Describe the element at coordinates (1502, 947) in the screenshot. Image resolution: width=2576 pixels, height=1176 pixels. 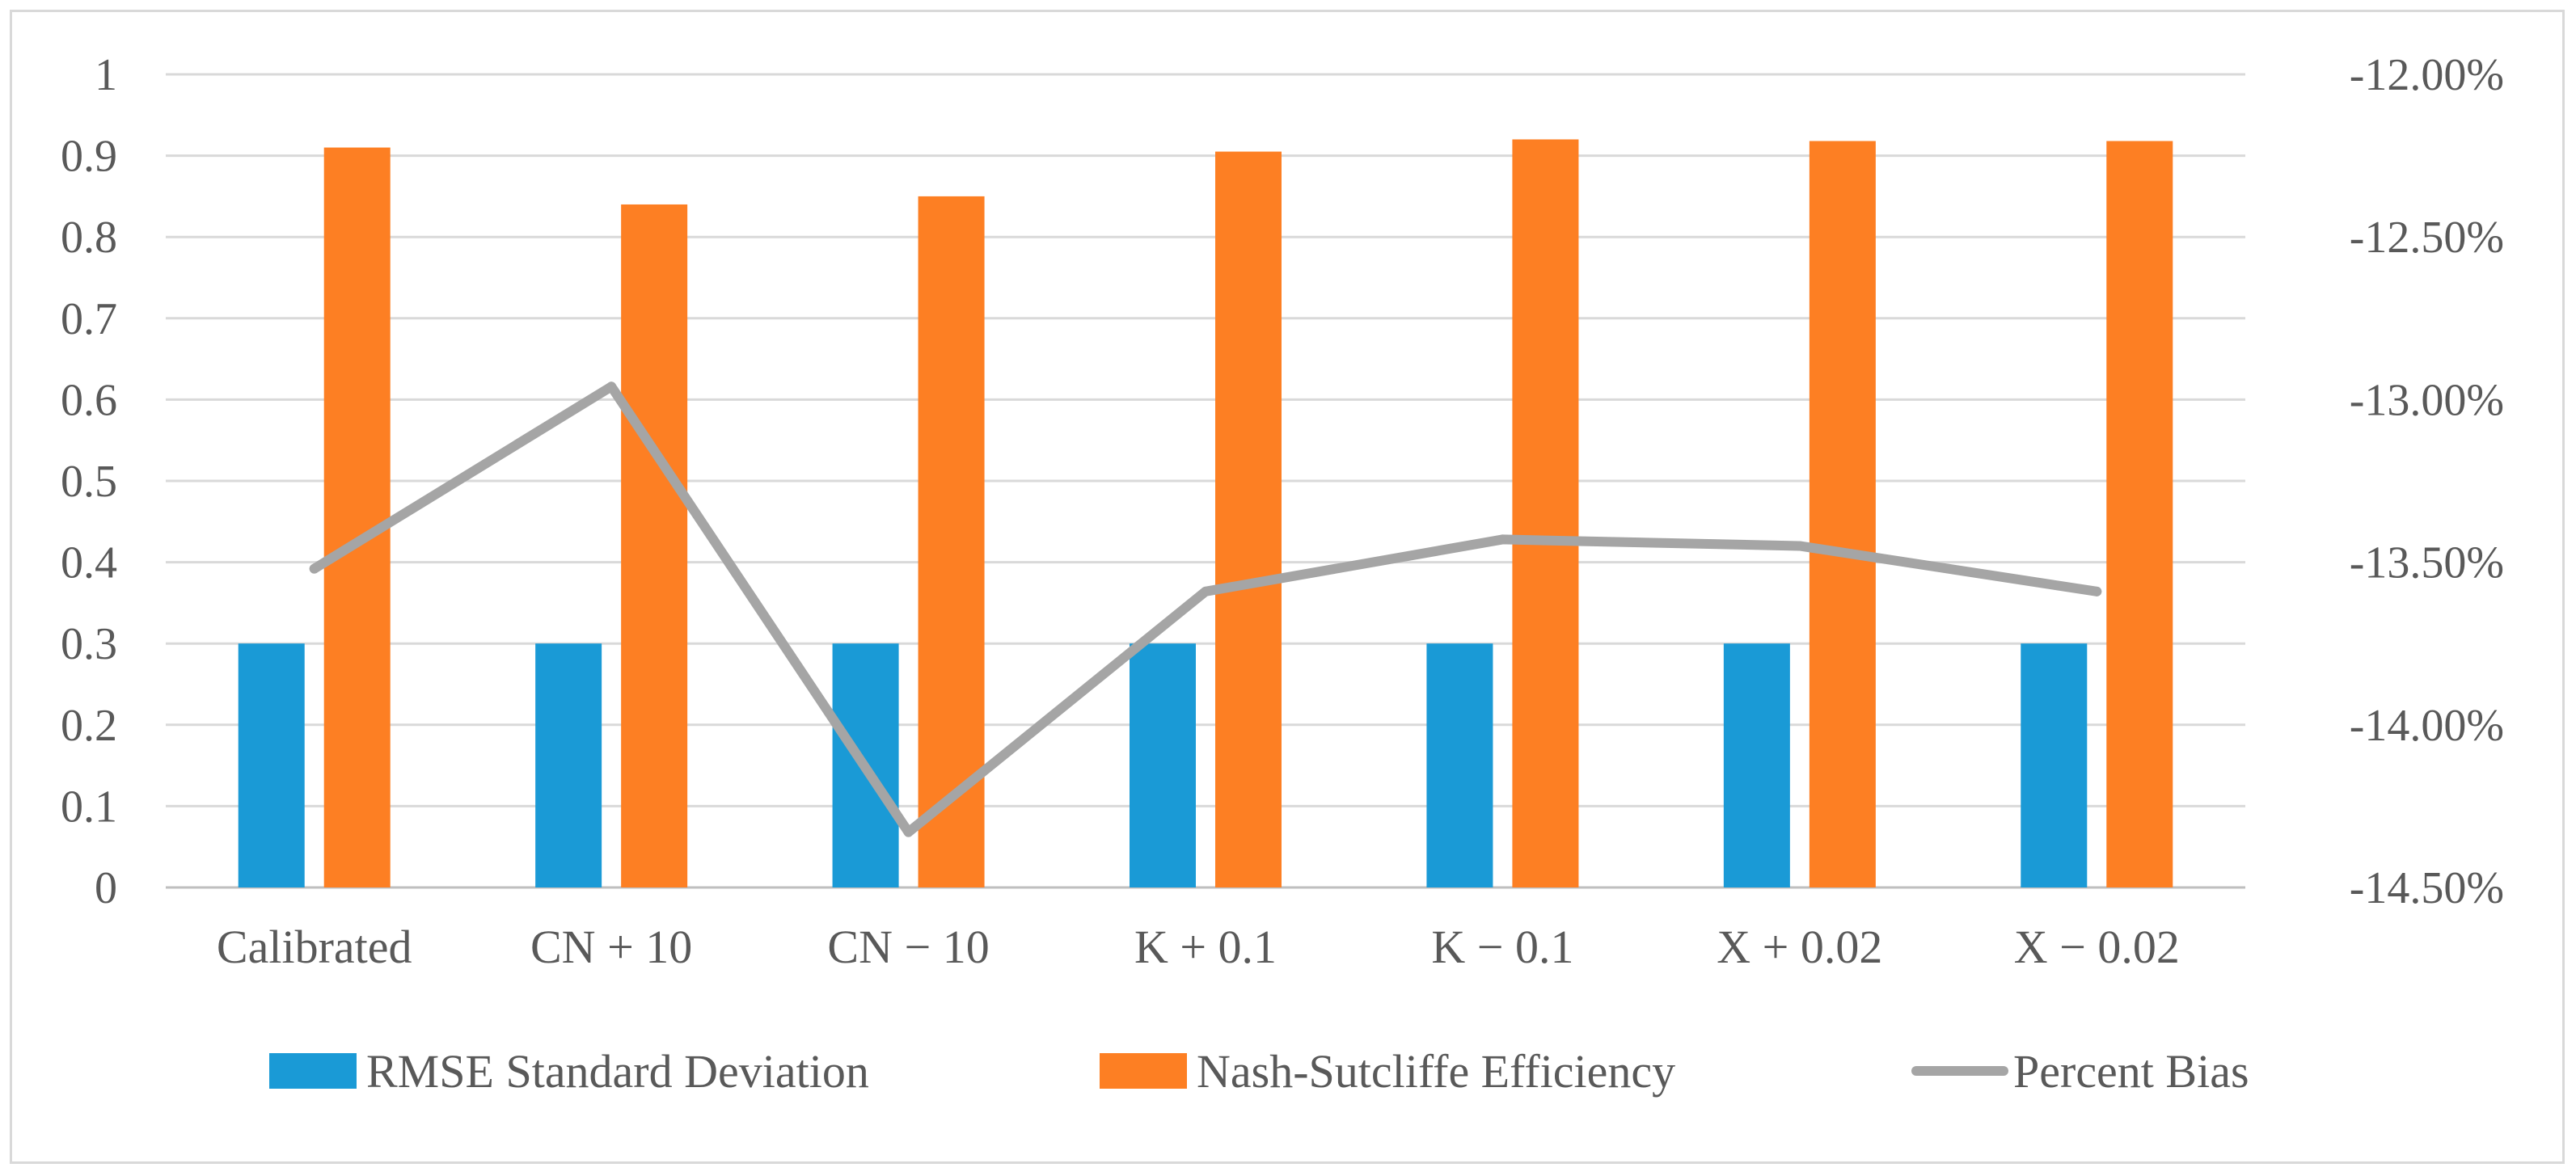
I see `x-category-label: K − 0.1` at that location.